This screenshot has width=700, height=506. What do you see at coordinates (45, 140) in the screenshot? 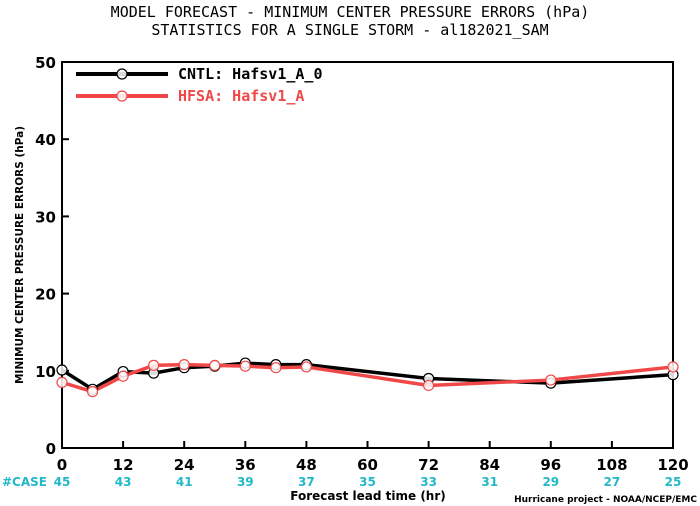
I see `y-tick-label: 40` at bounding box center [45, 140].